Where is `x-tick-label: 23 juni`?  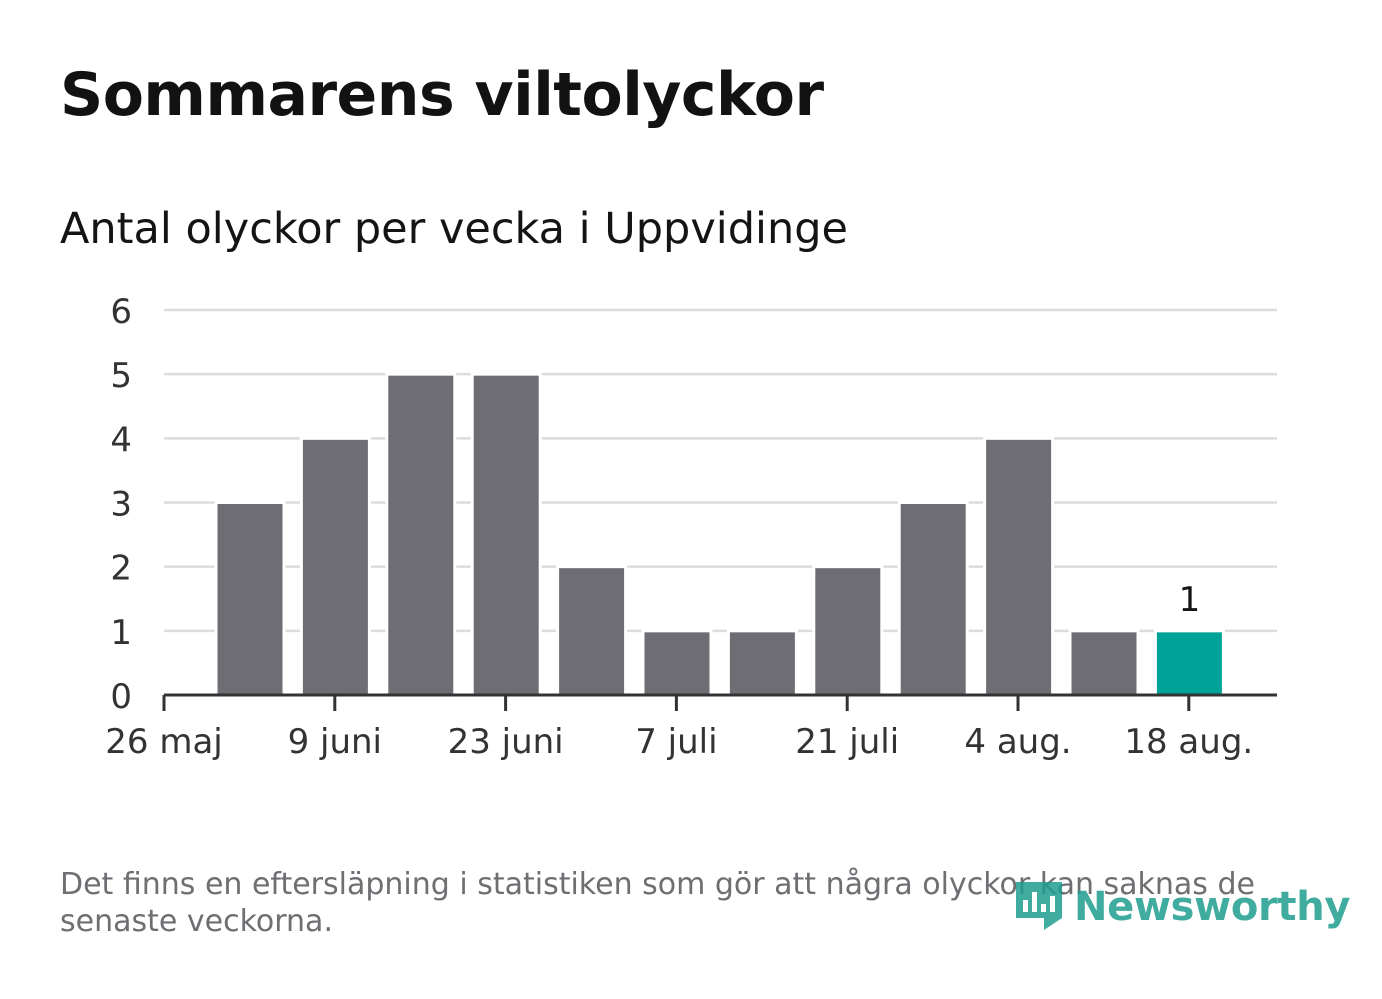 x-tick-label: 23 juni is located at coordinates (506, 742).